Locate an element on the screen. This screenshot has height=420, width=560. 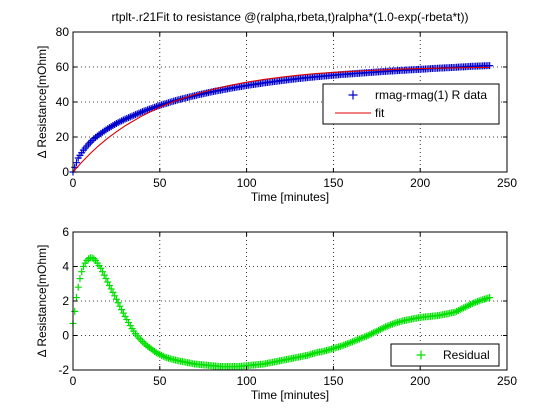
y-tick-label: 60 is located at coordinates (63, 67).